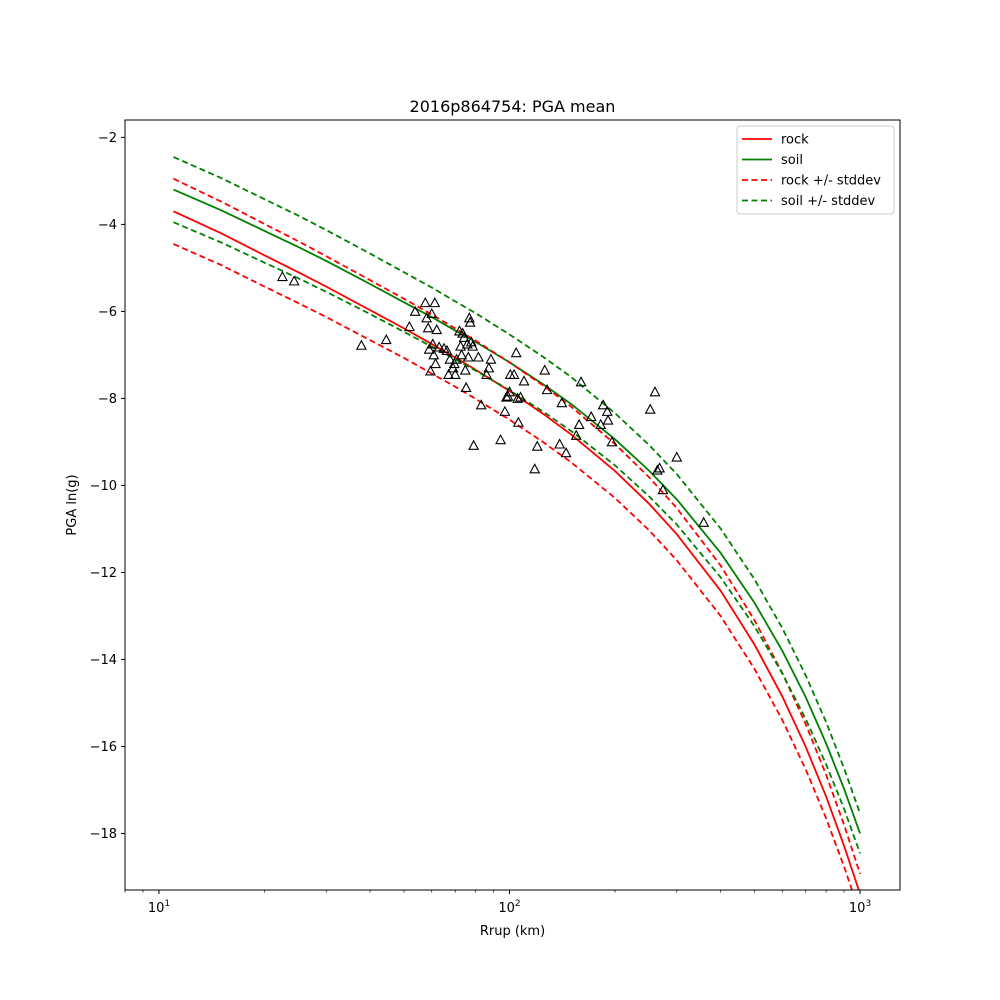 This screenshot has height=1000, width=1000. What do you see at coordinates (513, 106) in the screenshot?
I see `chart-title: 2016p864754: PGA mean` at bounding box center [513, 106].